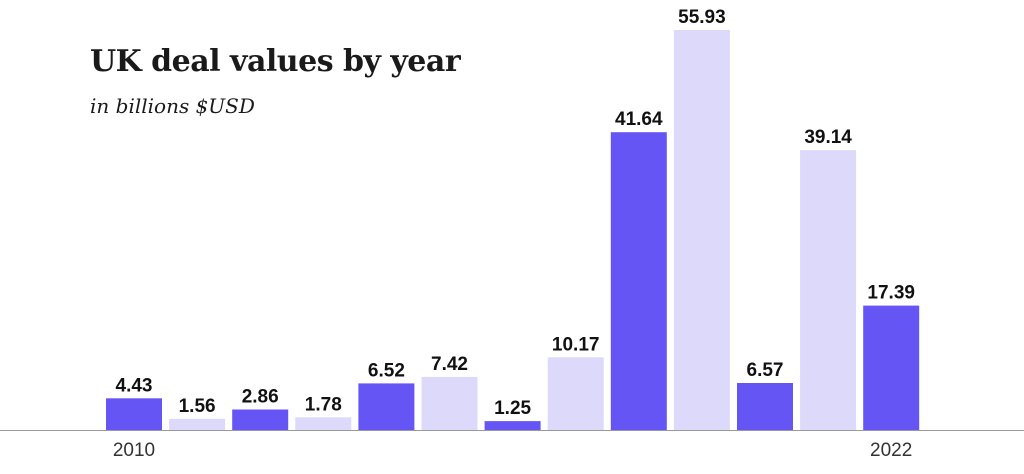 The width and height of the screenshot is (1024, 474). What do you see at coordinates (828, 290) in the screenshot?
I see `bar-2021` at bounding box center [828, 290].